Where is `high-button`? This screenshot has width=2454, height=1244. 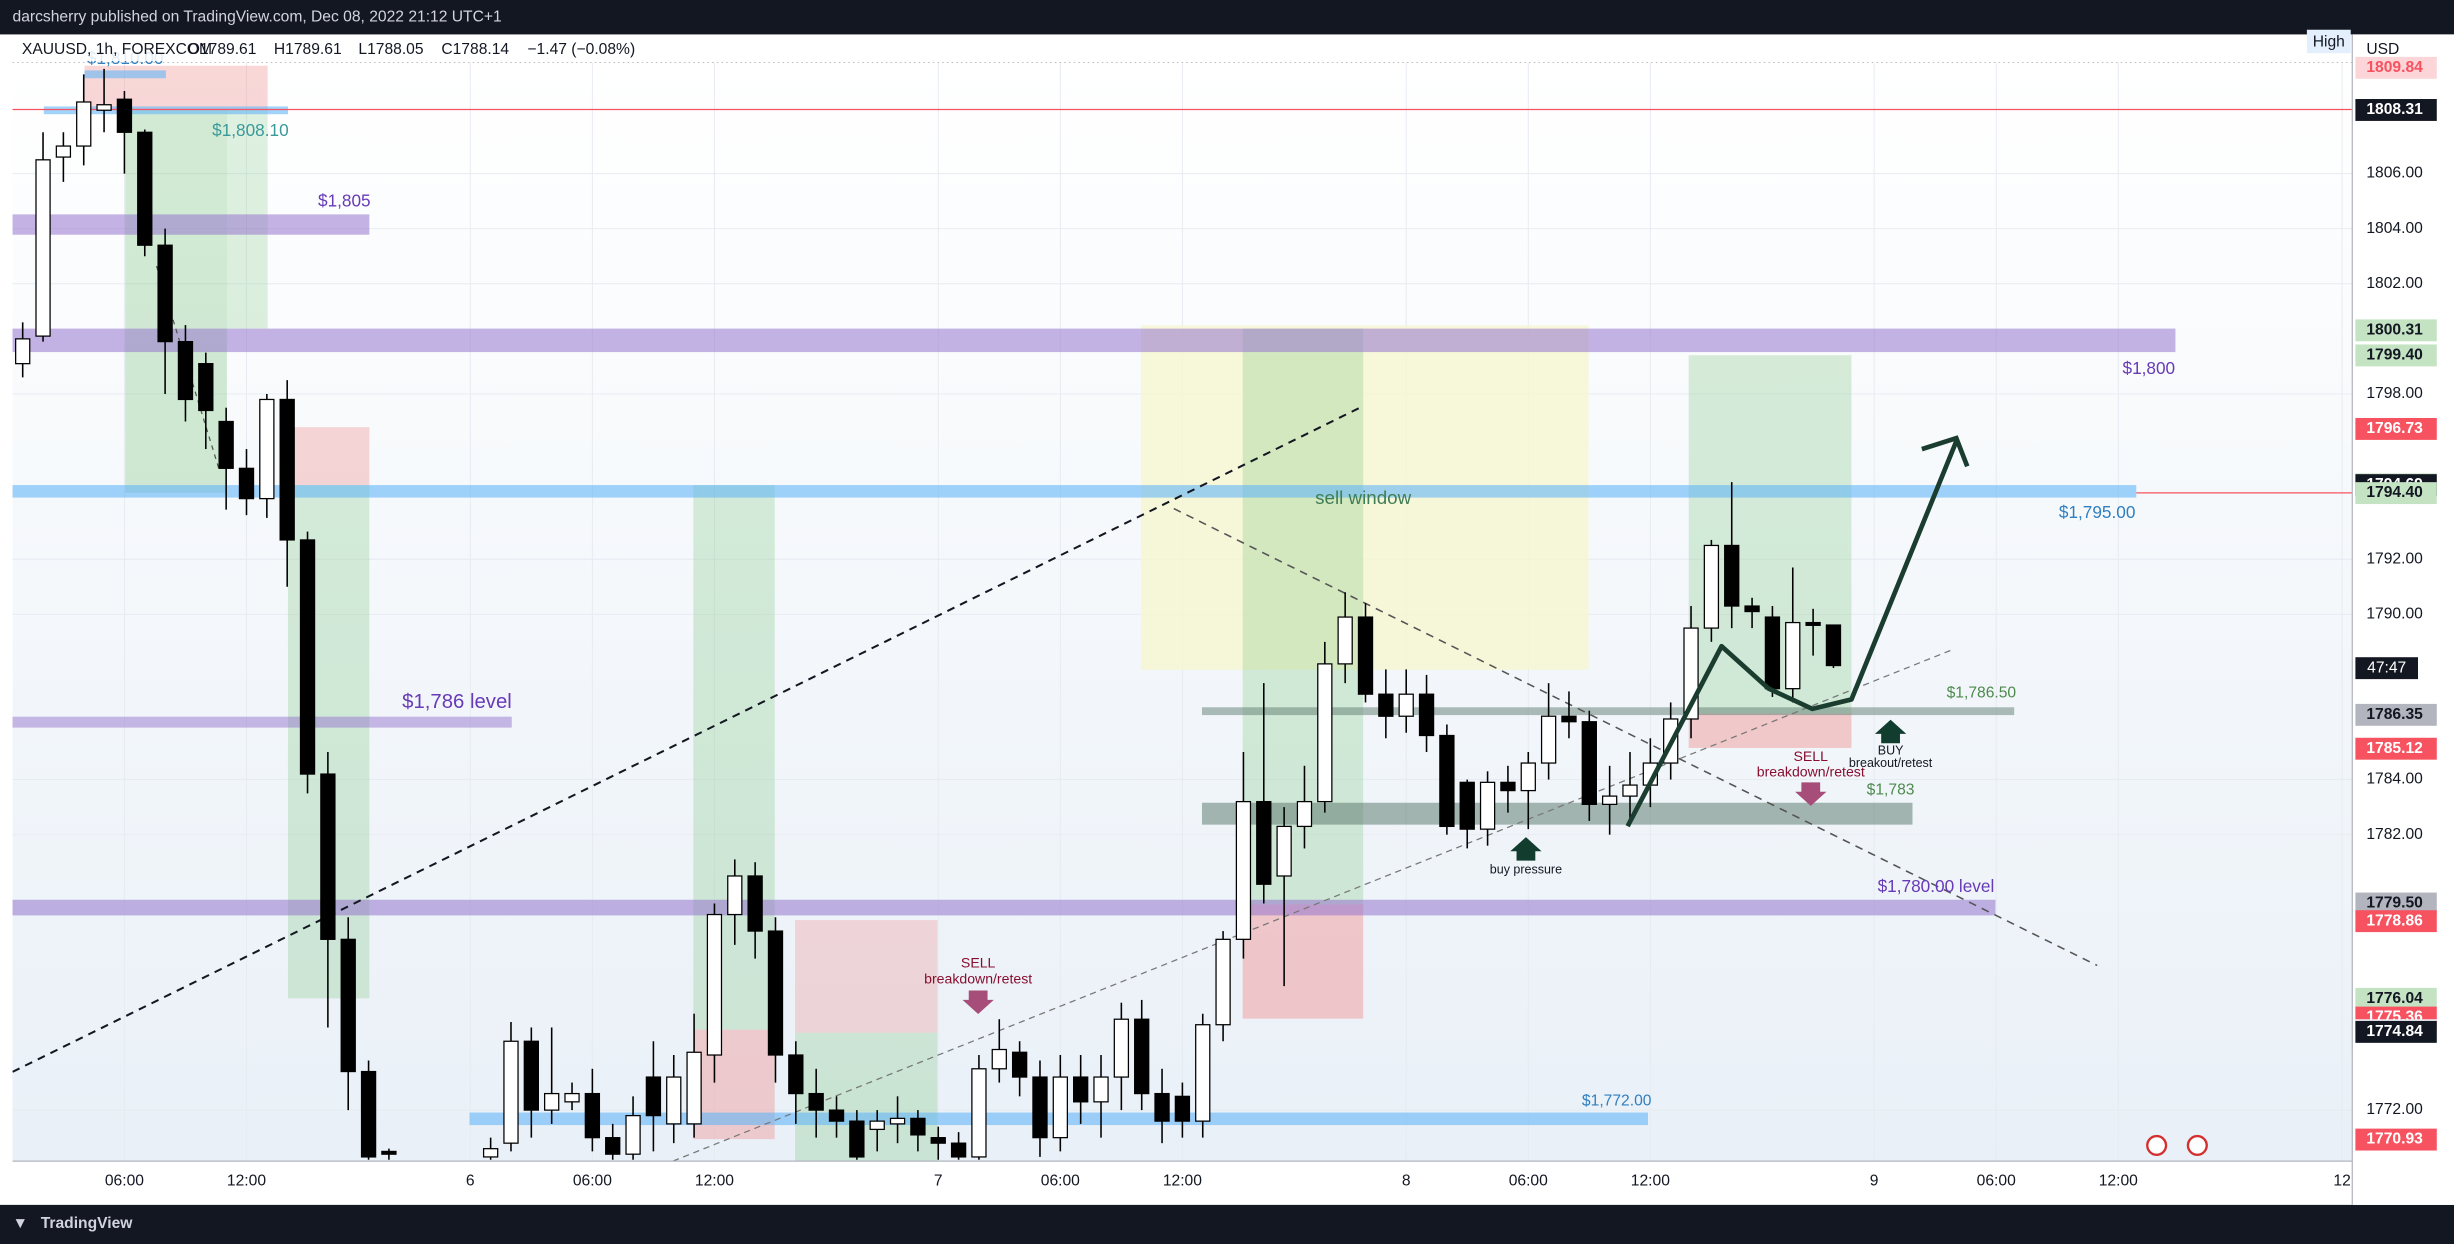 high-button is located at coordinates (2328, 41).